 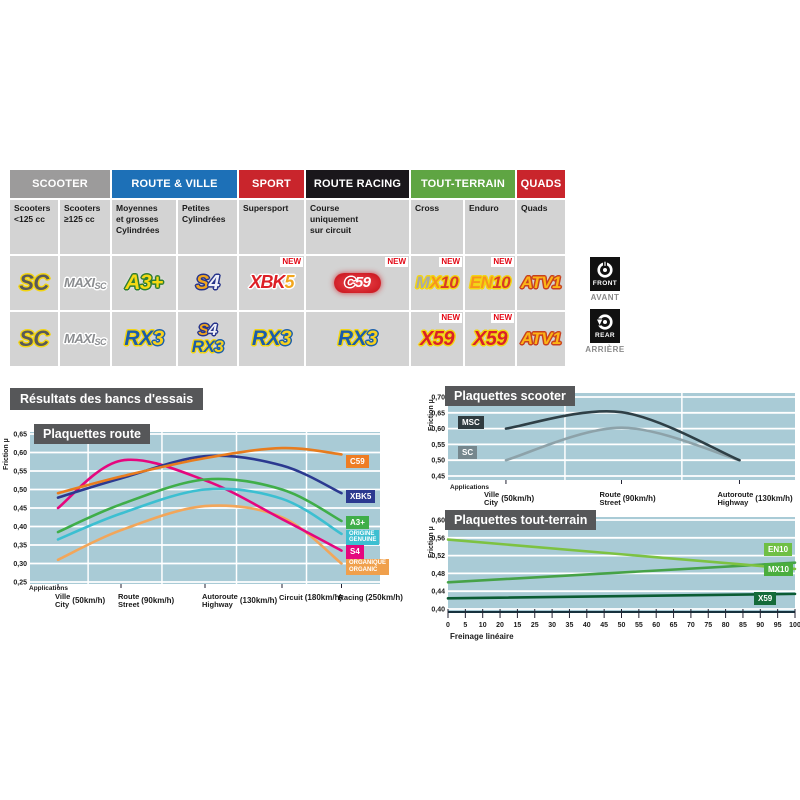 I want to click on svg-text: 85, so click(x=743, y=625).